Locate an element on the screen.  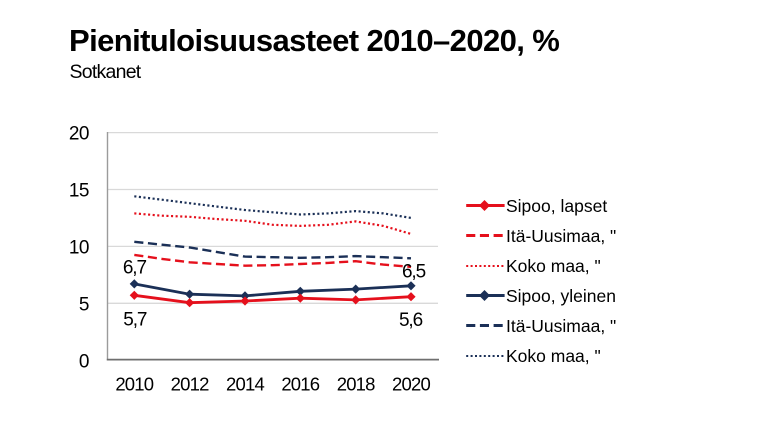
svg-text: 10 is located at coordinates (79, 248).